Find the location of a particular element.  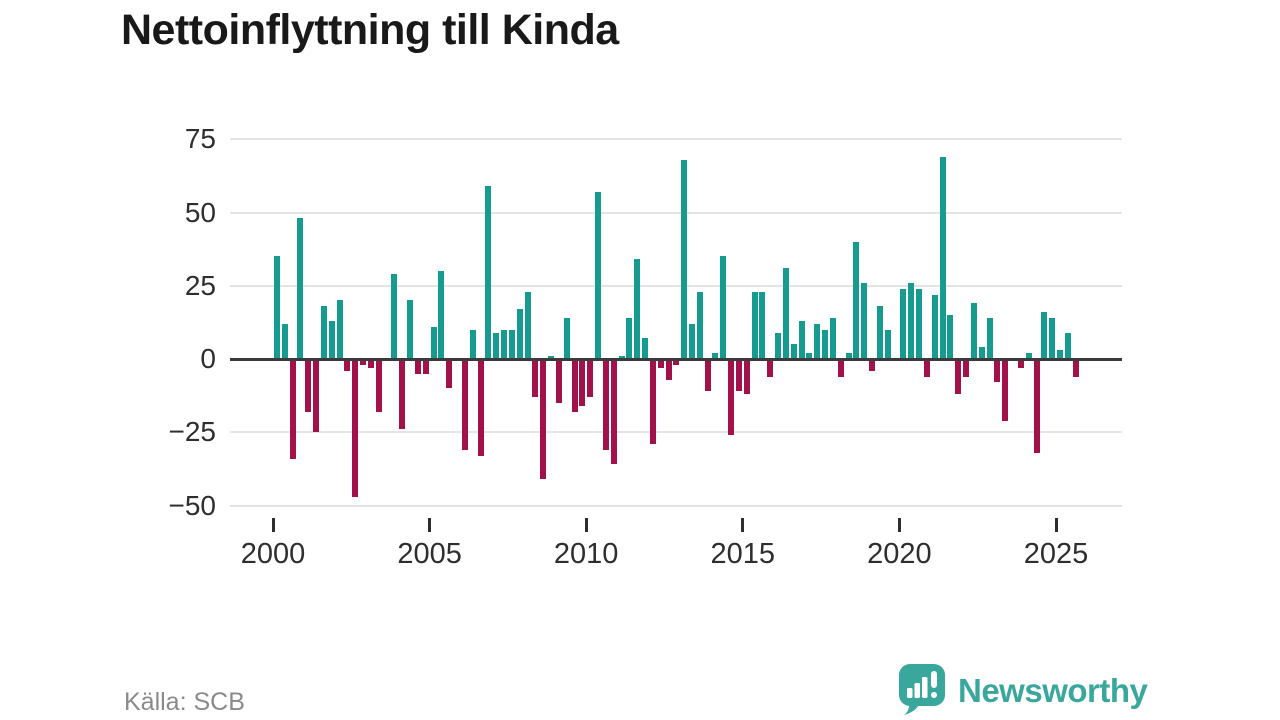

y-tick-label: 50 is located at coordinates (200, 212).